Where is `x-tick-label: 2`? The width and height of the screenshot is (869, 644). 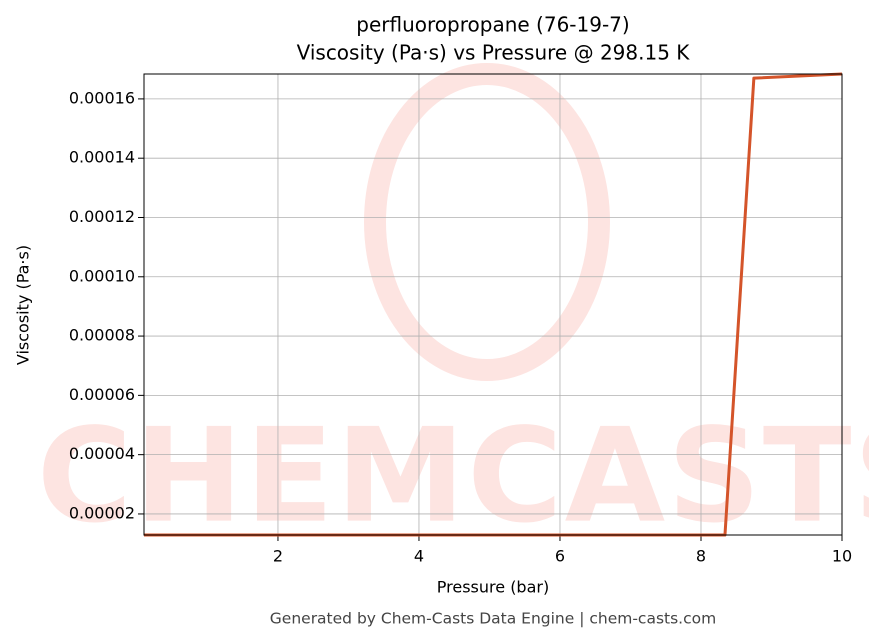
x-tick-label: 2 is located at coordinates (278, 556).